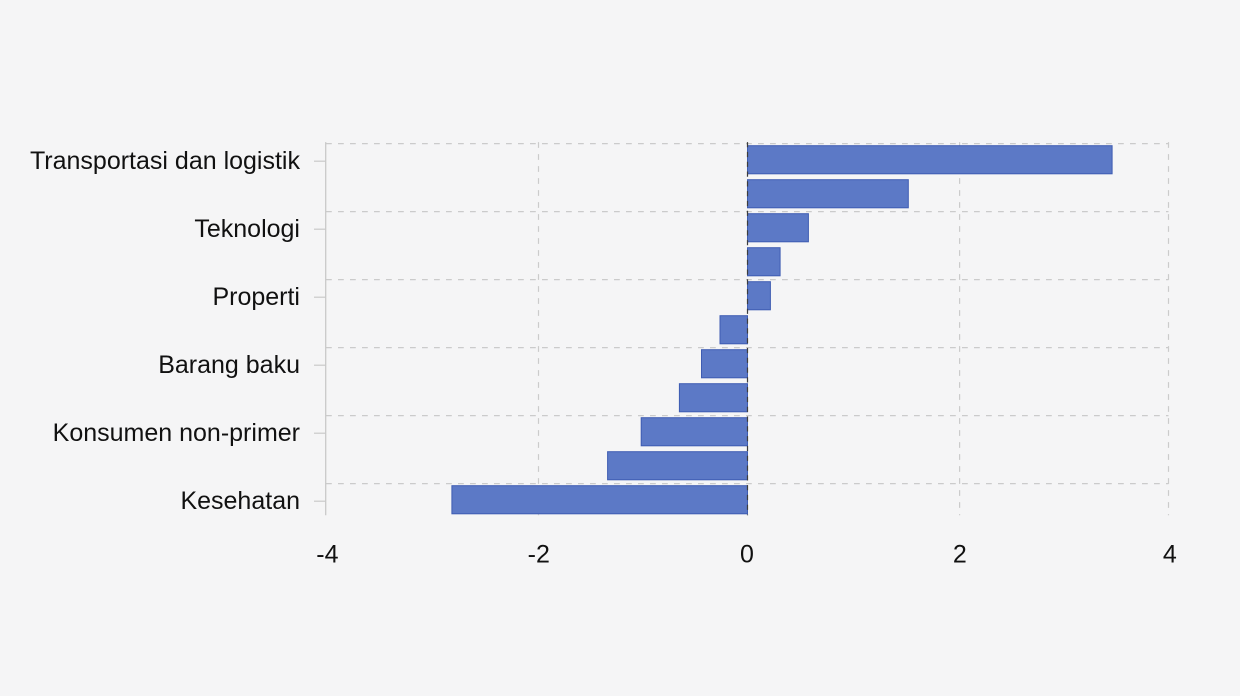 Image resolution: width=1240 pixels, height=696 pixels. I want to click on svg-text: -2, so click(539, 554).